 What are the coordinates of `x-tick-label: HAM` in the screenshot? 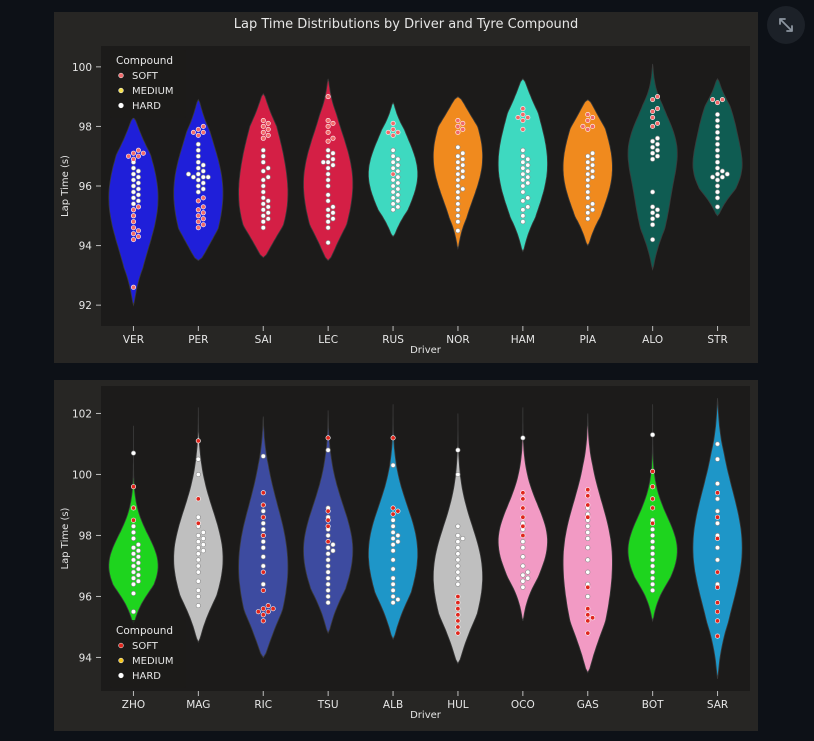 It's located at (523, 340).